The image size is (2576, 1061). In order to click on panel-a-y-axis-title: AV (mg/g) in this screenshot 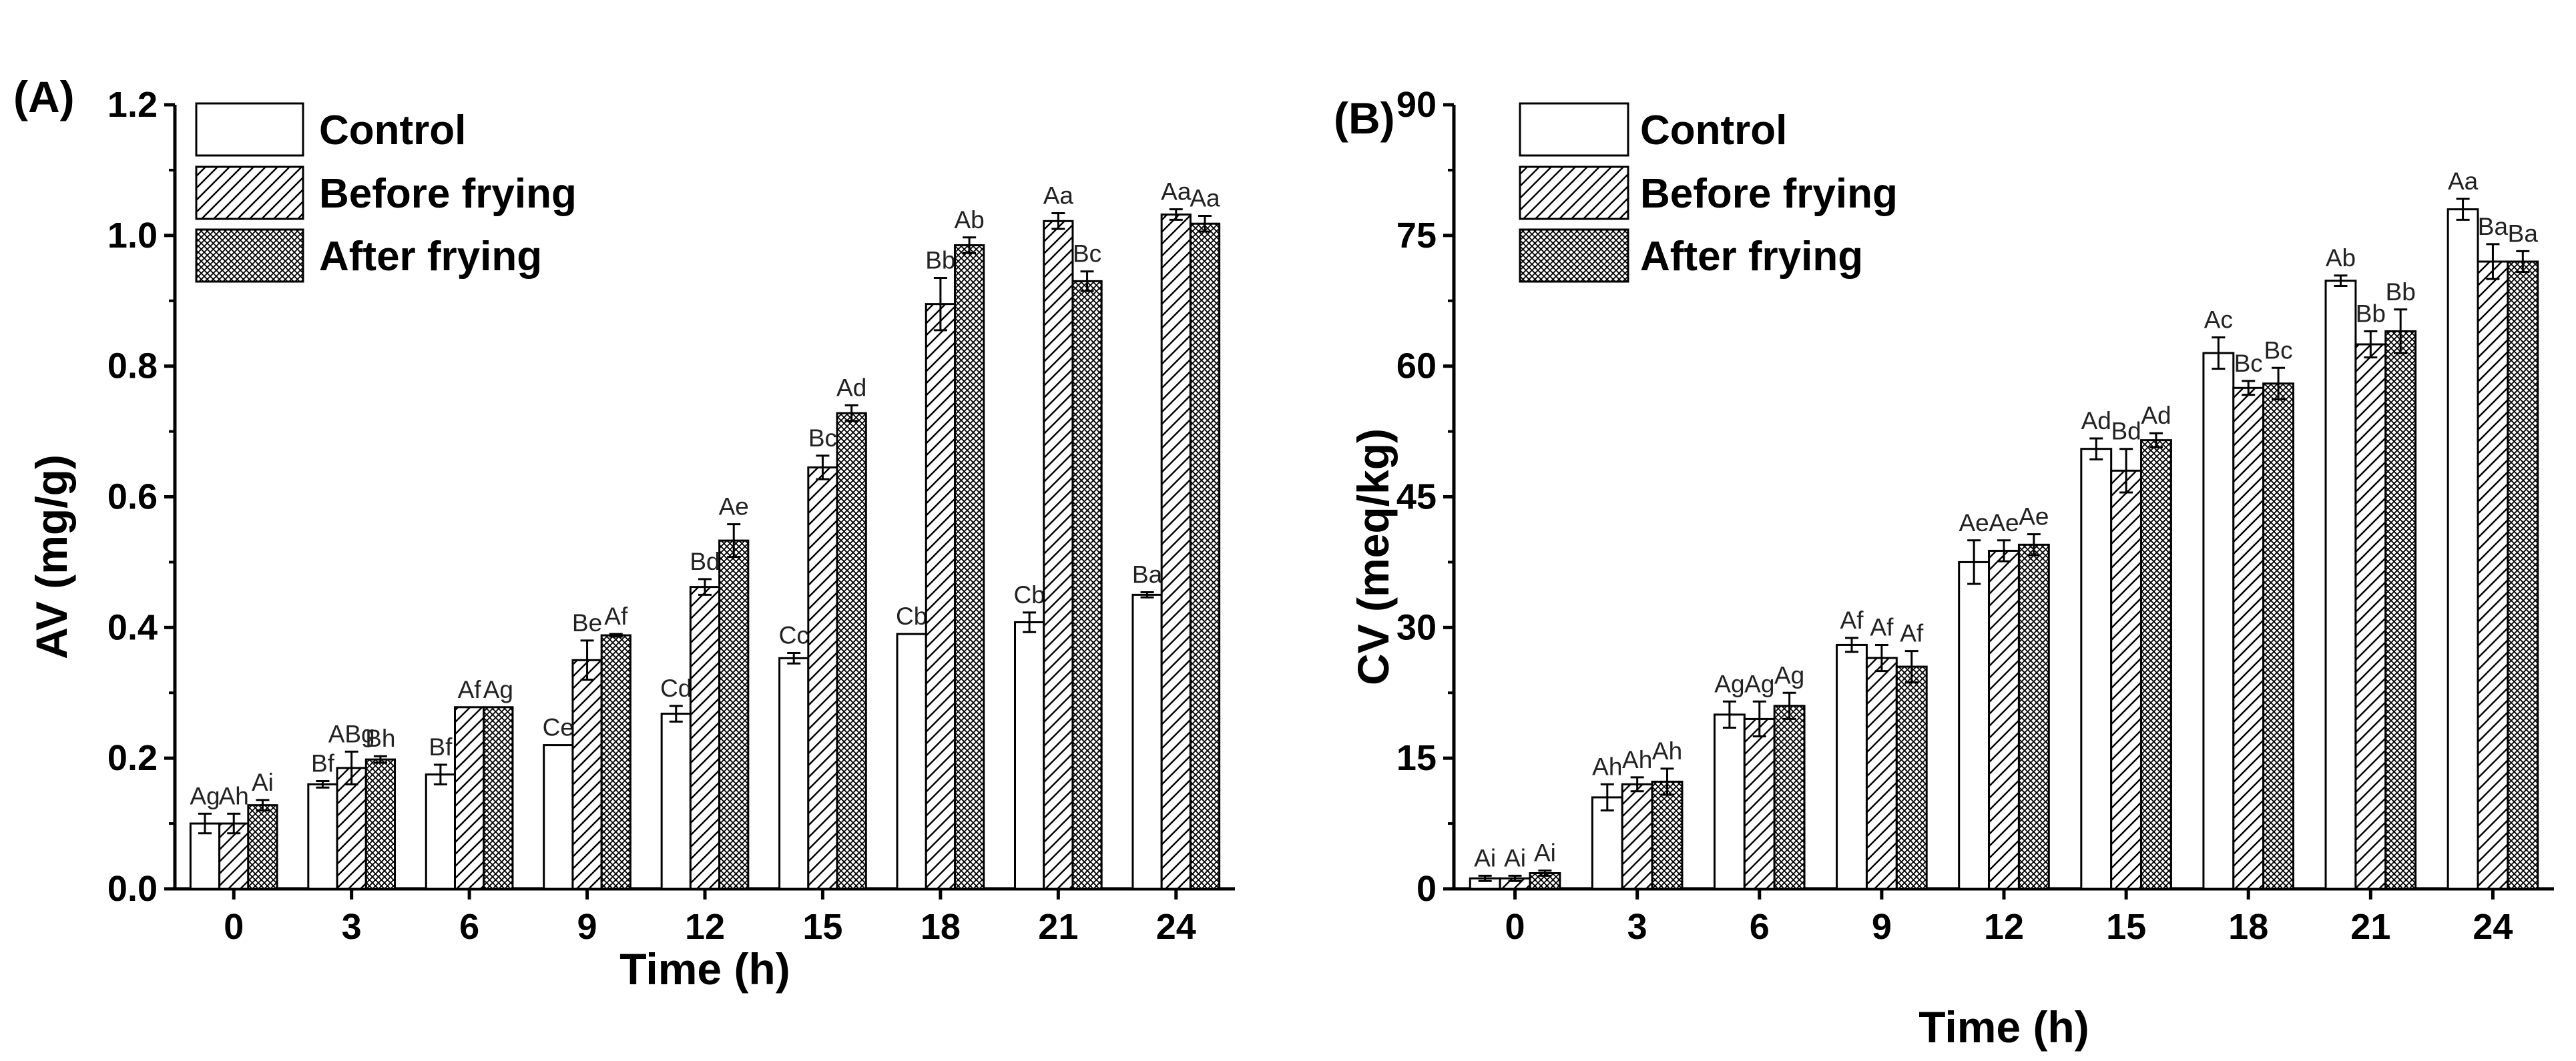, I will do `click(51, 556)`.